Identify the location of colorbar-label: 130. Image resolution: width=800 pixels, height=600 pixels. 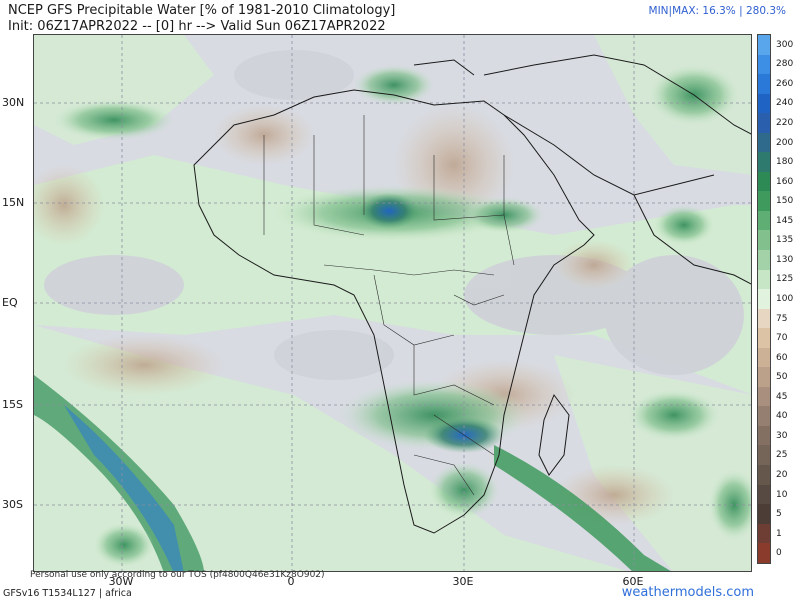
(785, 259).